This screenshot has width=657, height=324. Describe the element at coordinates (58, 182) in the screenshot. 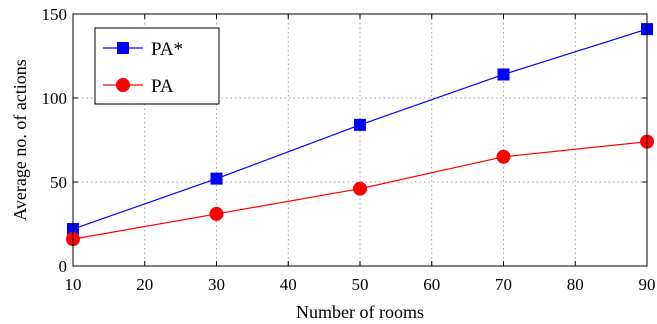

I see `y-tick-label: 50` at that location.